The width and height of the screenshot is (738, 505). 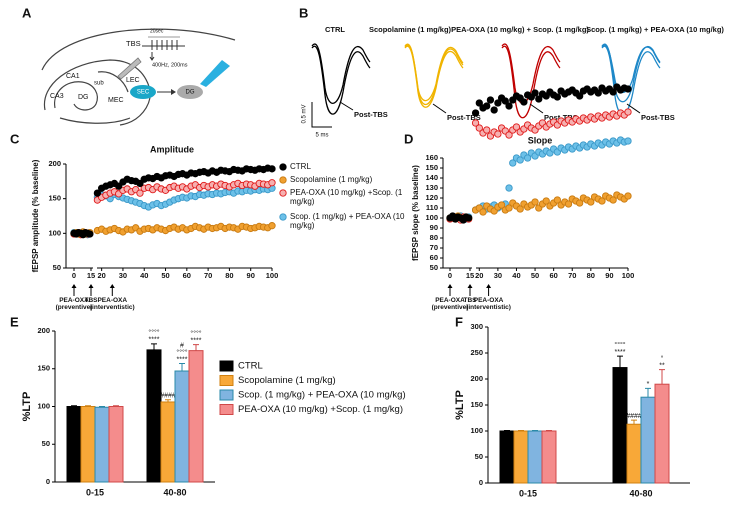 I want to click on arrow-head, so click(x=173, y=92).